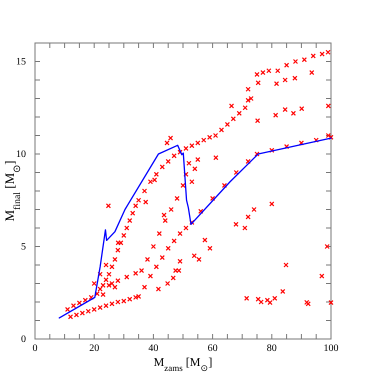 This screenshot has width=374, height=374. I want to click on x-tick-label: 60, so click(213, 348).